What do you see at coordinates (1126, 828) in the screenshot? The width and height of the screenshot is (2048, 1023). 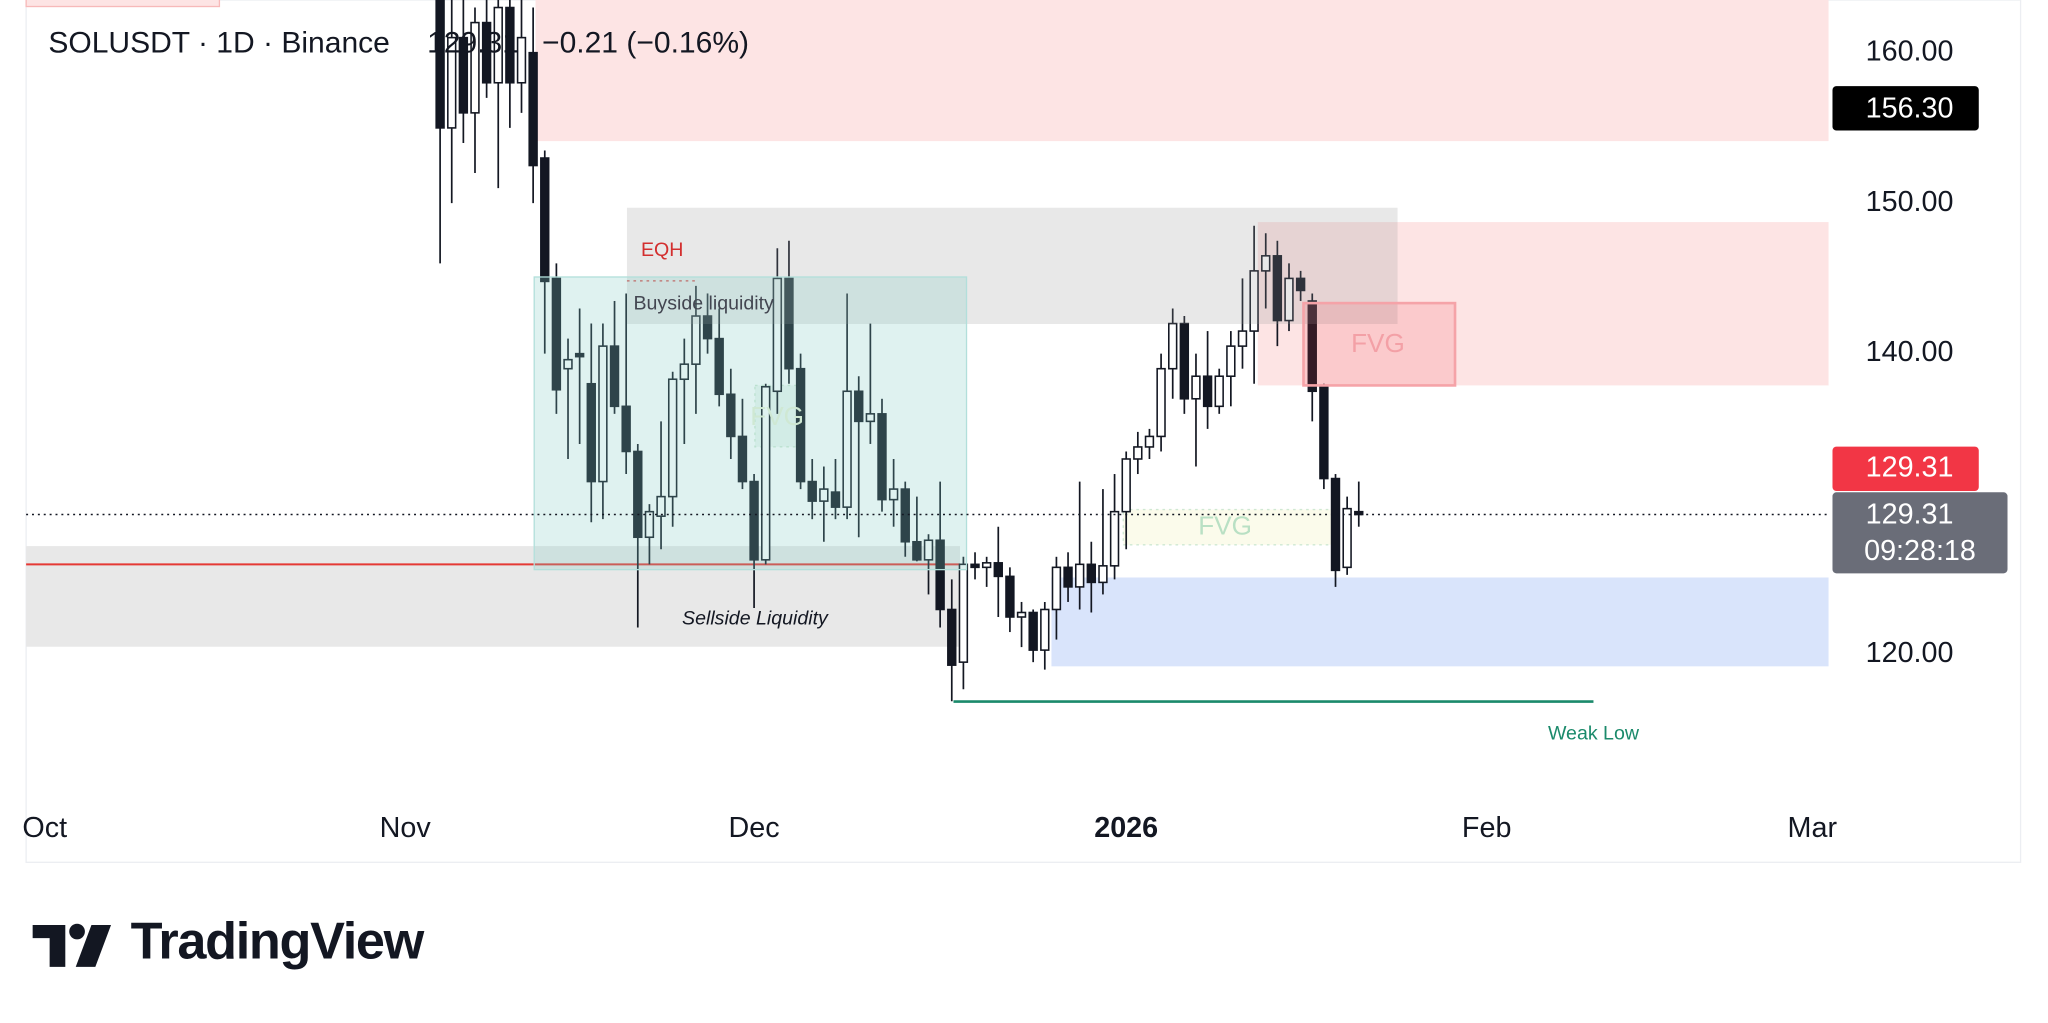 I see `x-tick-label: 2026` at bounding box center [1126, 828].